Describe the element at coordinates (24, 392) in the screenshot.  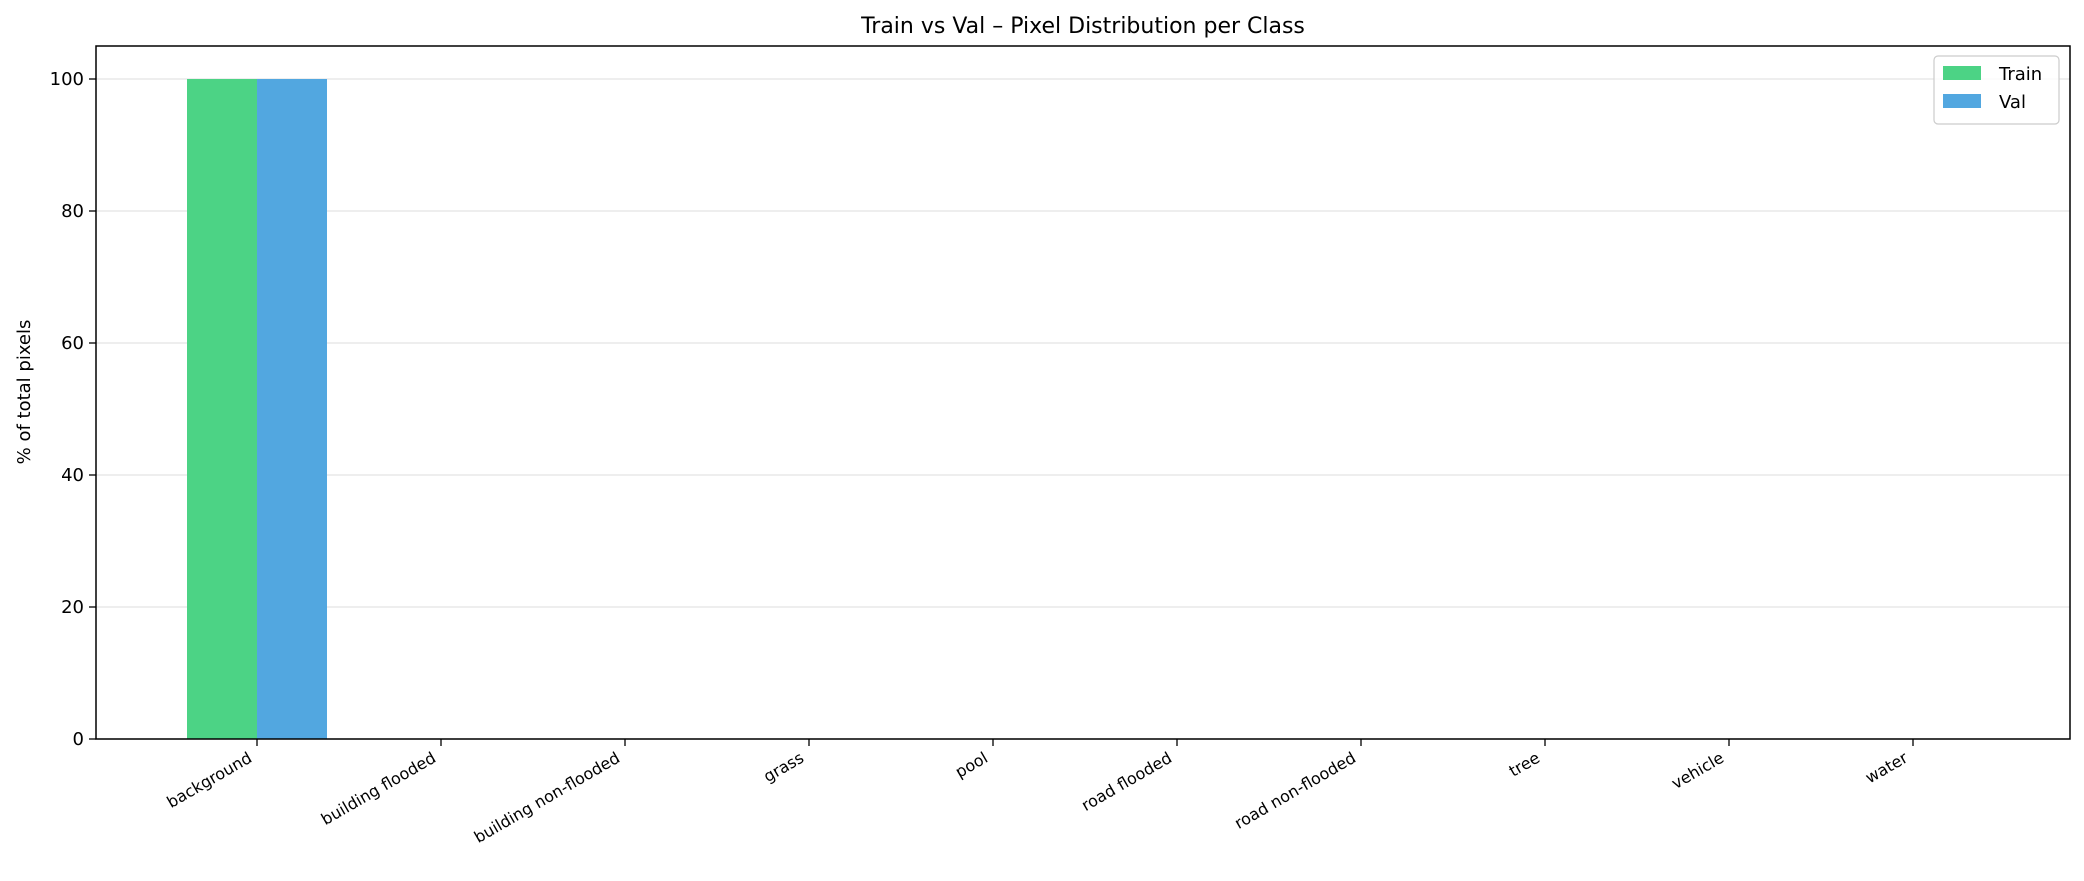
I see `y-axis-label: % of total pixels` at that location.